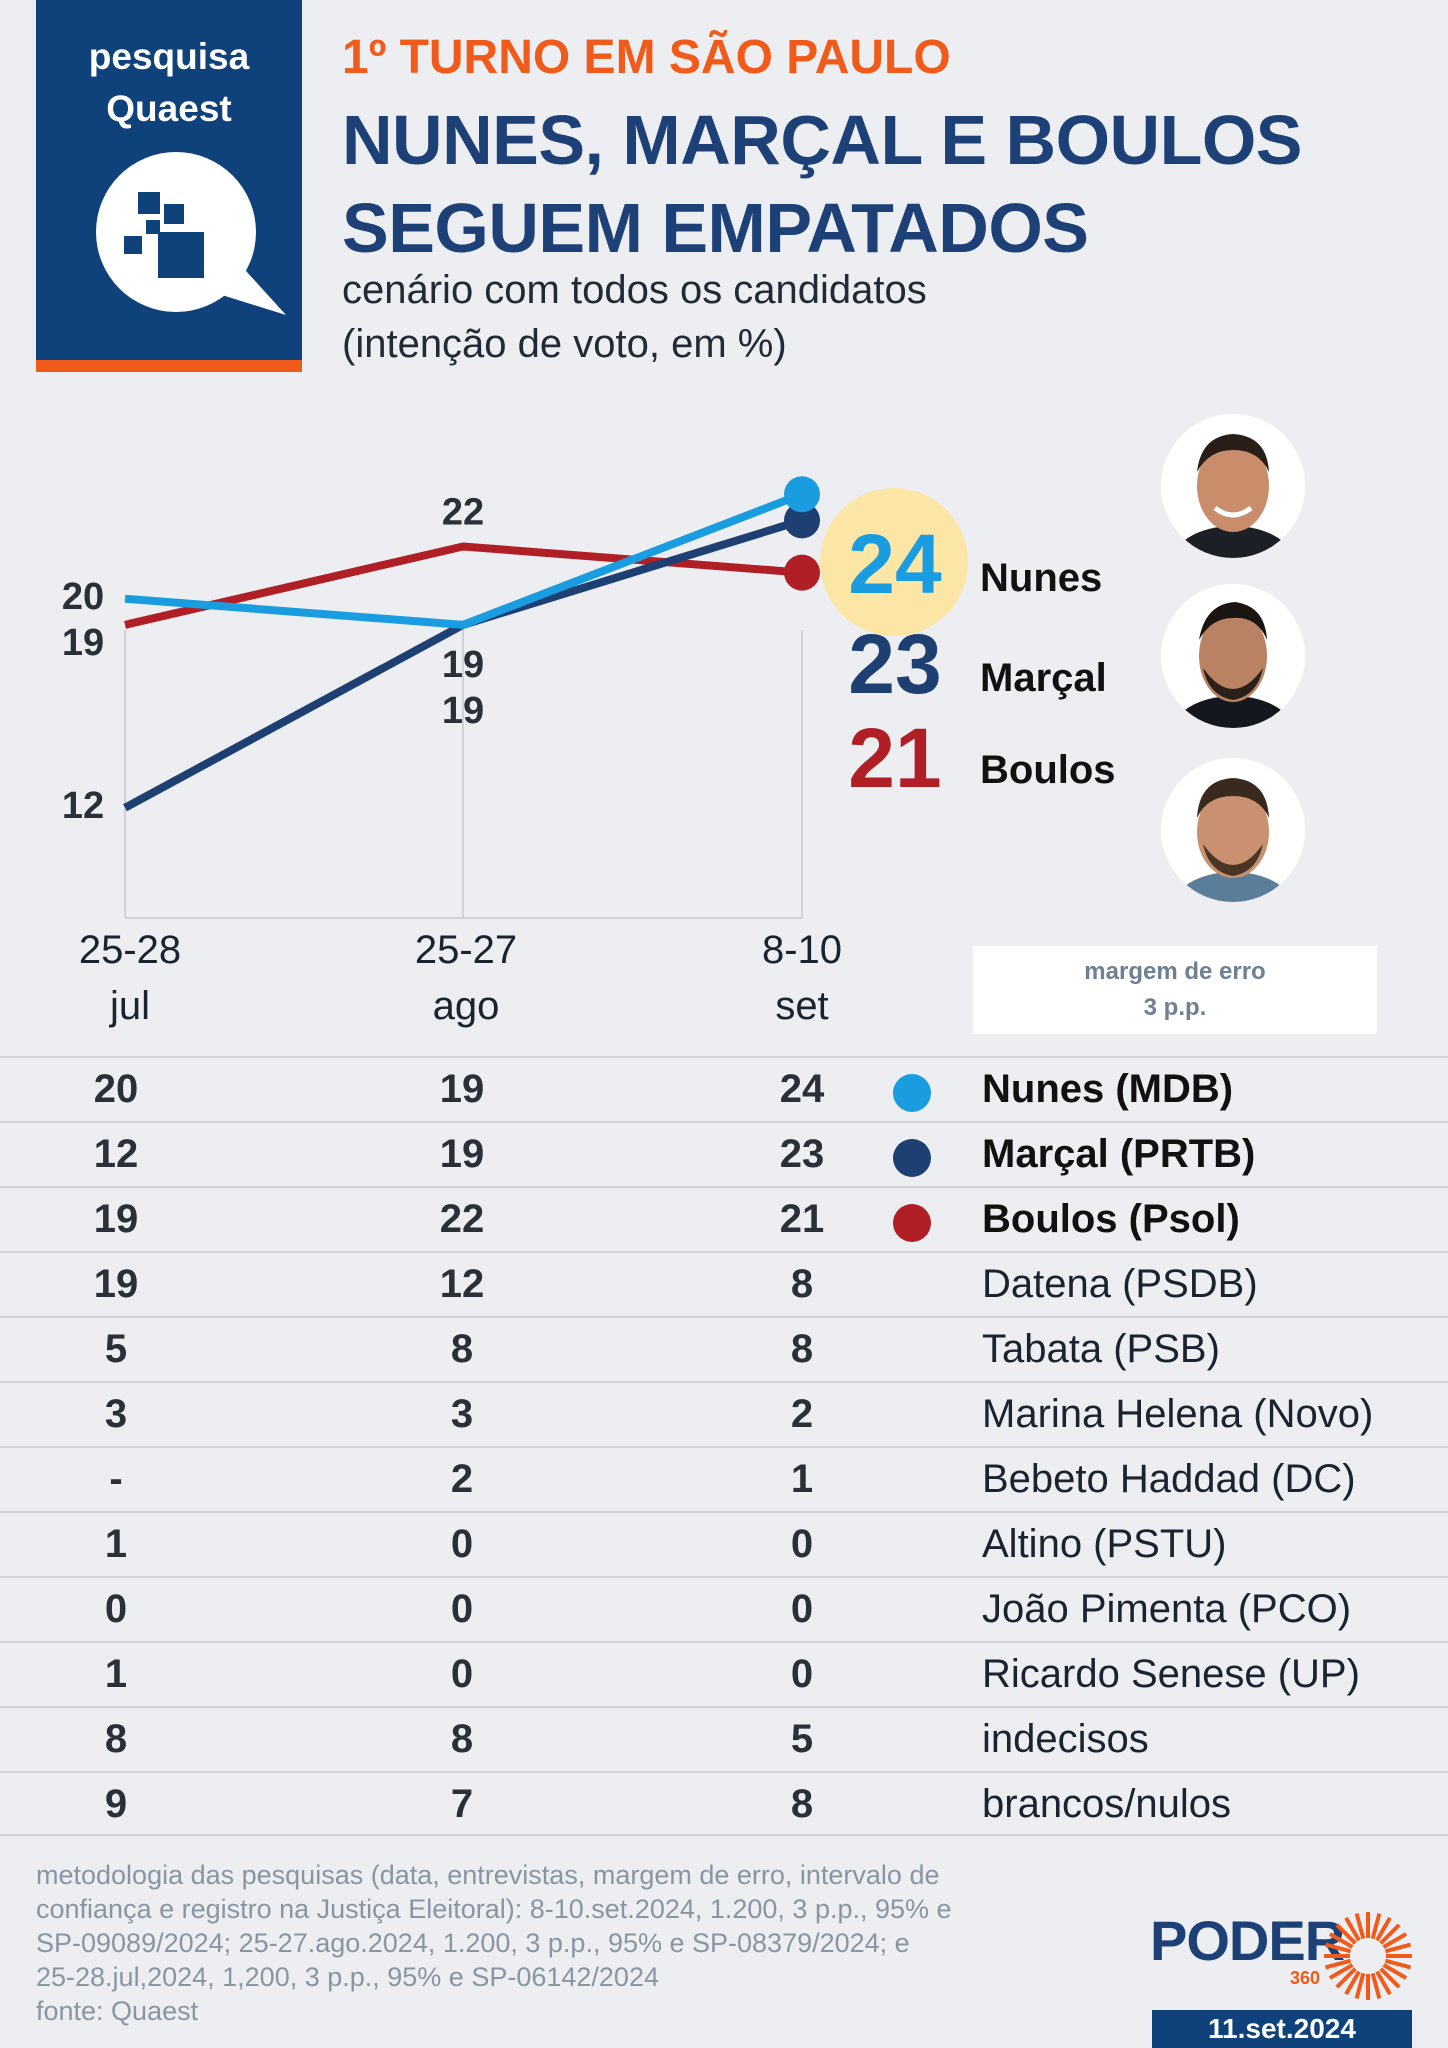  I want to click on table-cell-candidate: Nunes (MDB), so click(1108, 1089).